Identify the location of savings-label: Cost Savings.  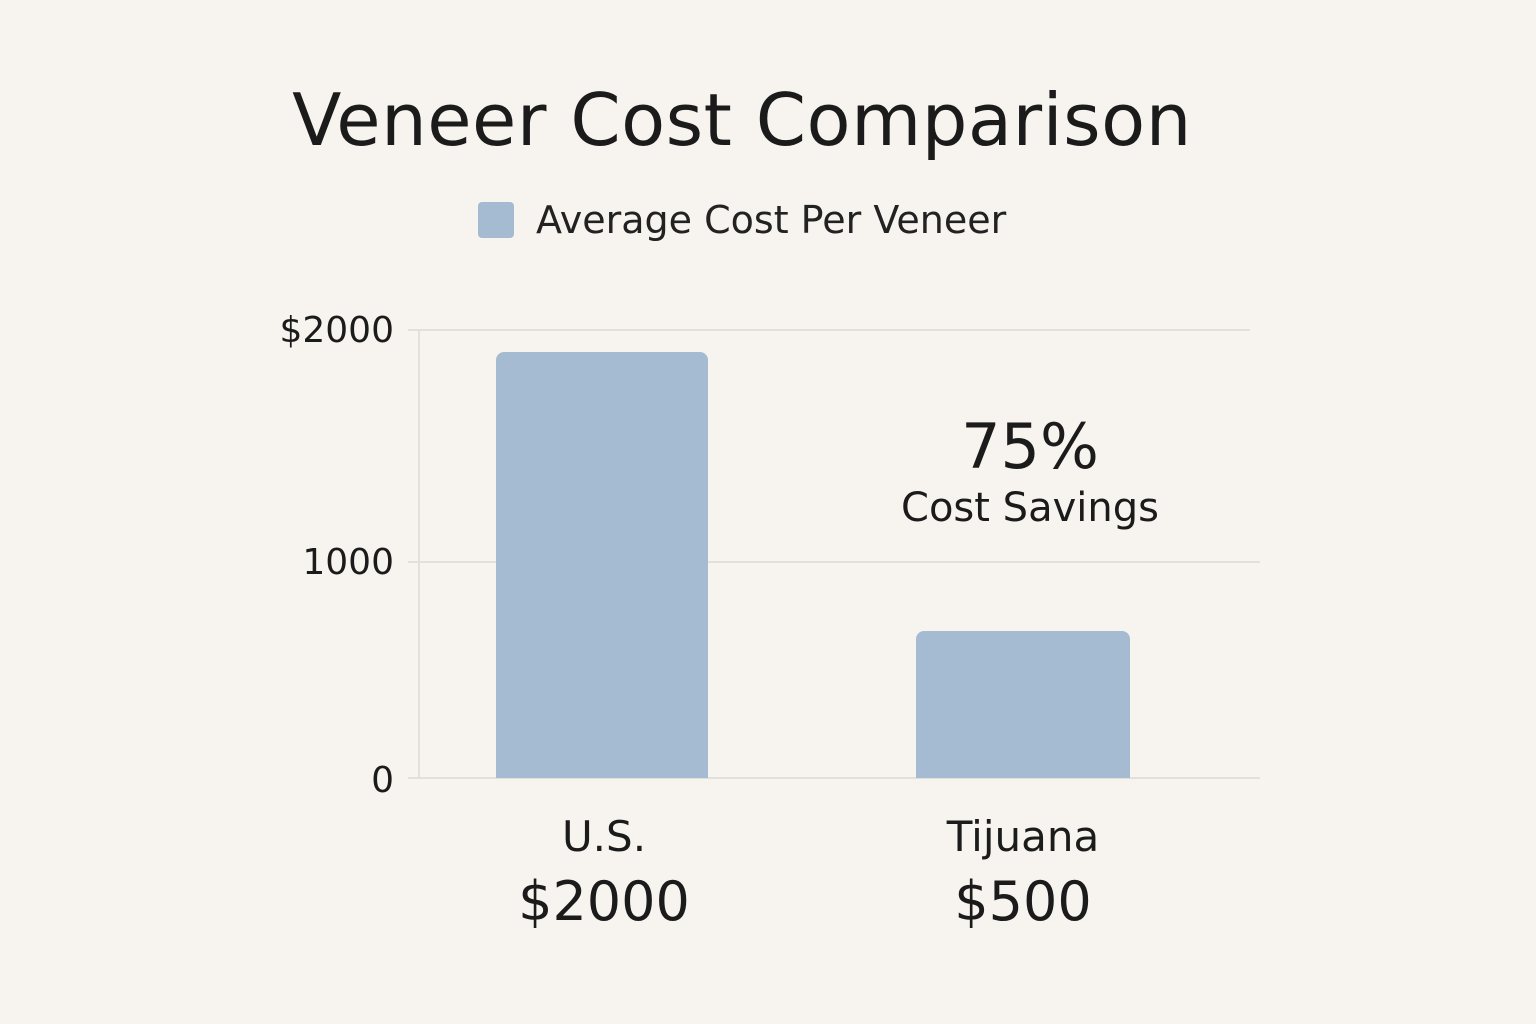
(1030, 508).